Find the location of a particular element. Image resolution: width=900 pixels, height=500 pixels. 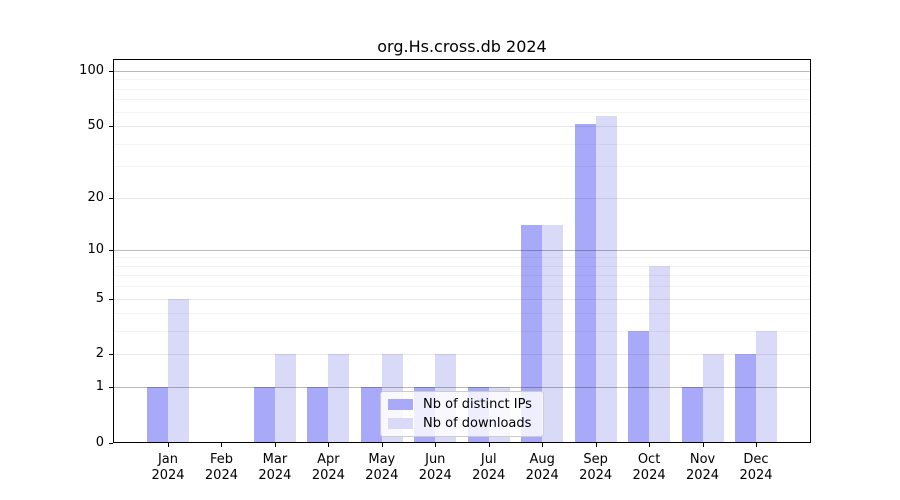

chart-title: org.Hs.cross.db 2024 is located at coordinates (462, 46).